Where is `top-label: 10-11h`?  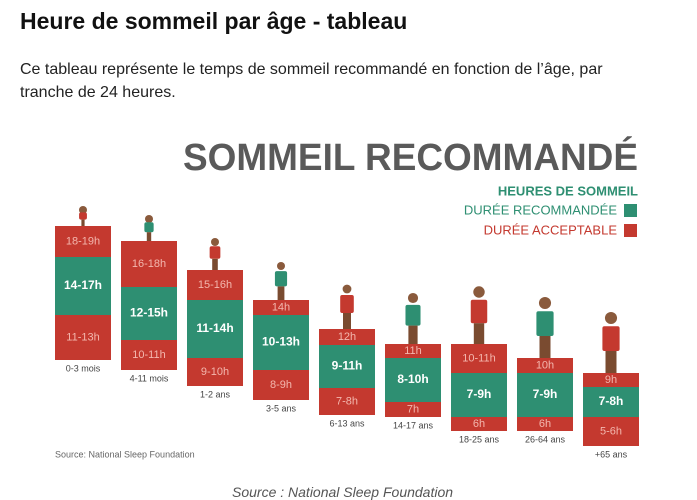
top-label: 10-11h is located at coordinates (478, 358).